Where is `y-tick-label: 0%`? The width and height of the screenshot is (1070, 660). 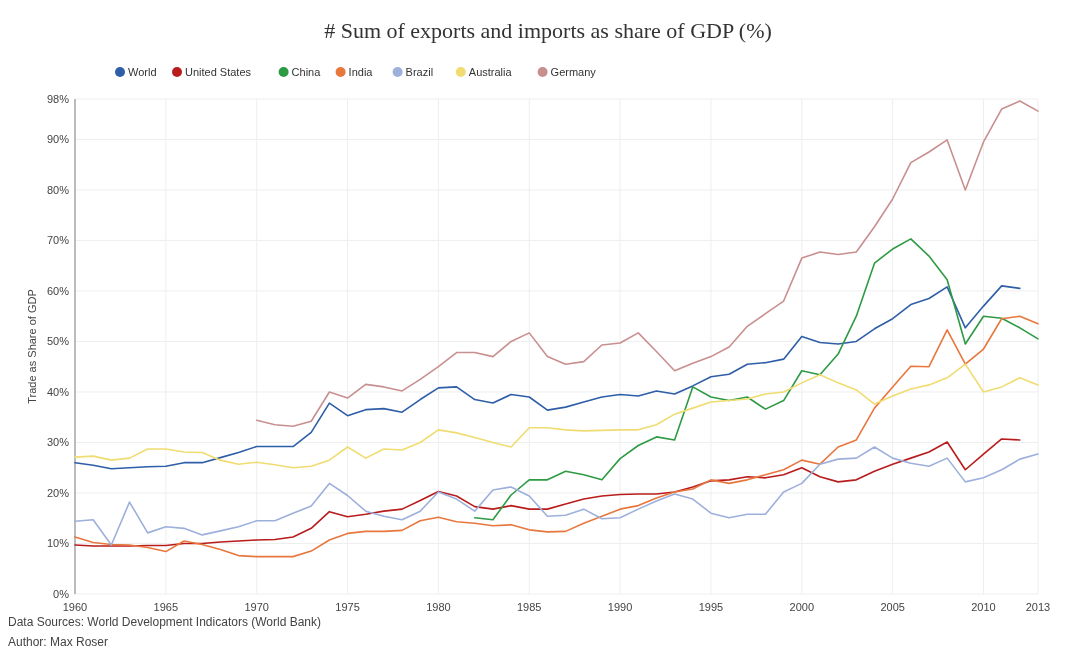 y-tick-label: 0% is located at coordinates (61, 594).